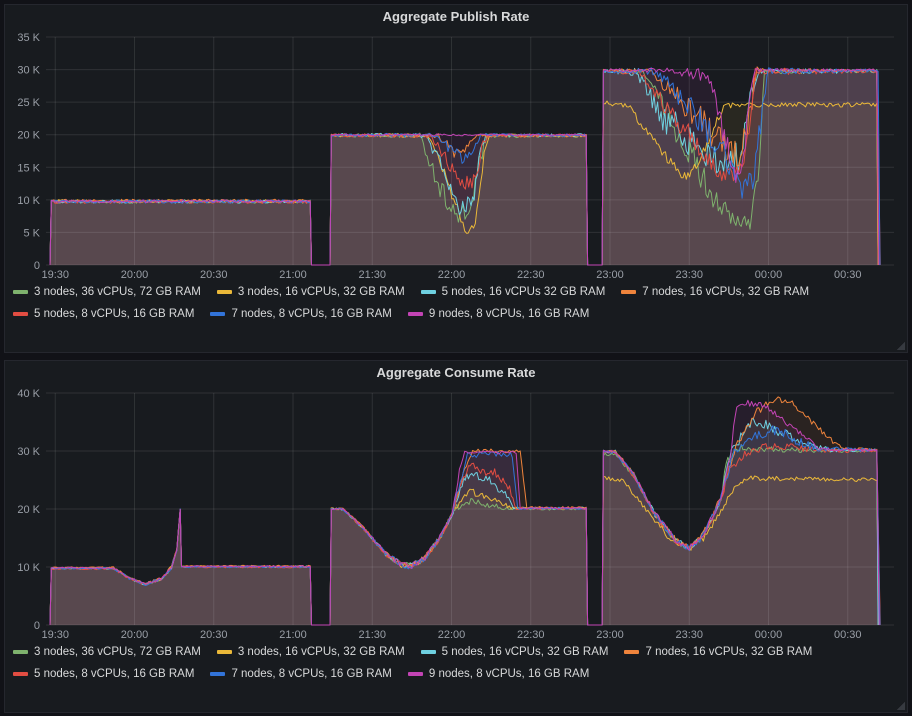 The width and height of the screenshot is (912, 716). What do you see at coordinates (28, 394) in the screenshot?
I see `y-axis-tick-label: 40 K` at bounding box center [28, 394].